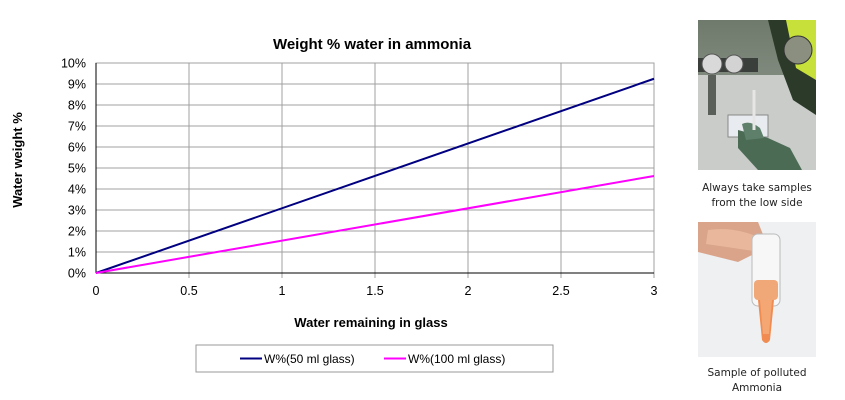 This screenshot has height=400, width=845. Describe the element at coordinates (77, 169) in the screenshot. I see `y-tick-label: 5%` at that location.